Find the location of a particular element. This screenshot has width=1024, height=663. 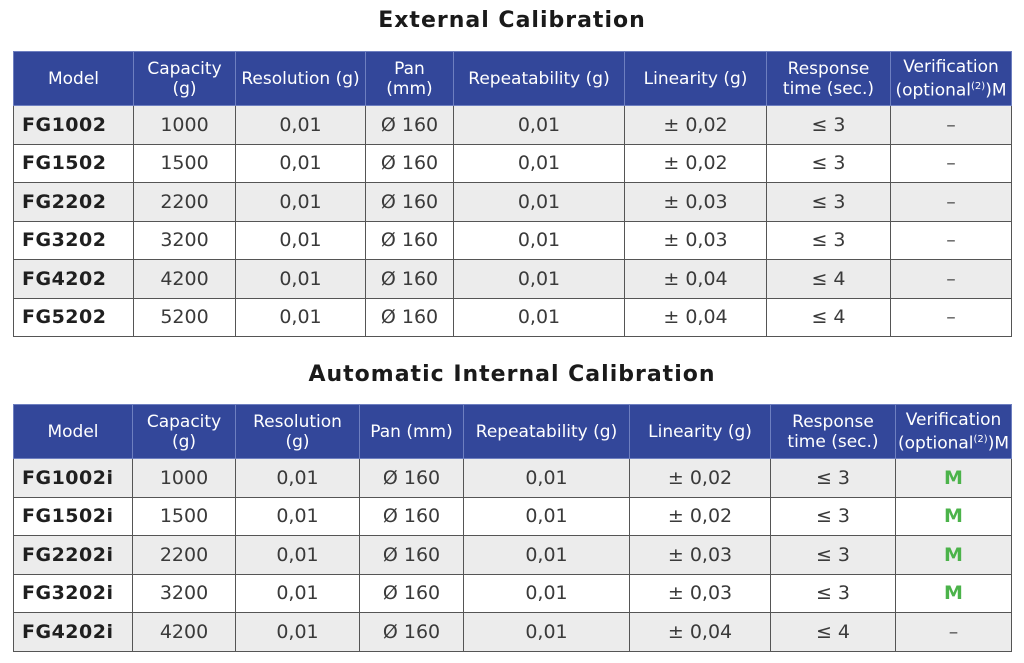

table-row: FG4202 4200 0,01 Ø 160 0,01 ± 0,04 ≤ 4– is located at coordinates (512, 279).